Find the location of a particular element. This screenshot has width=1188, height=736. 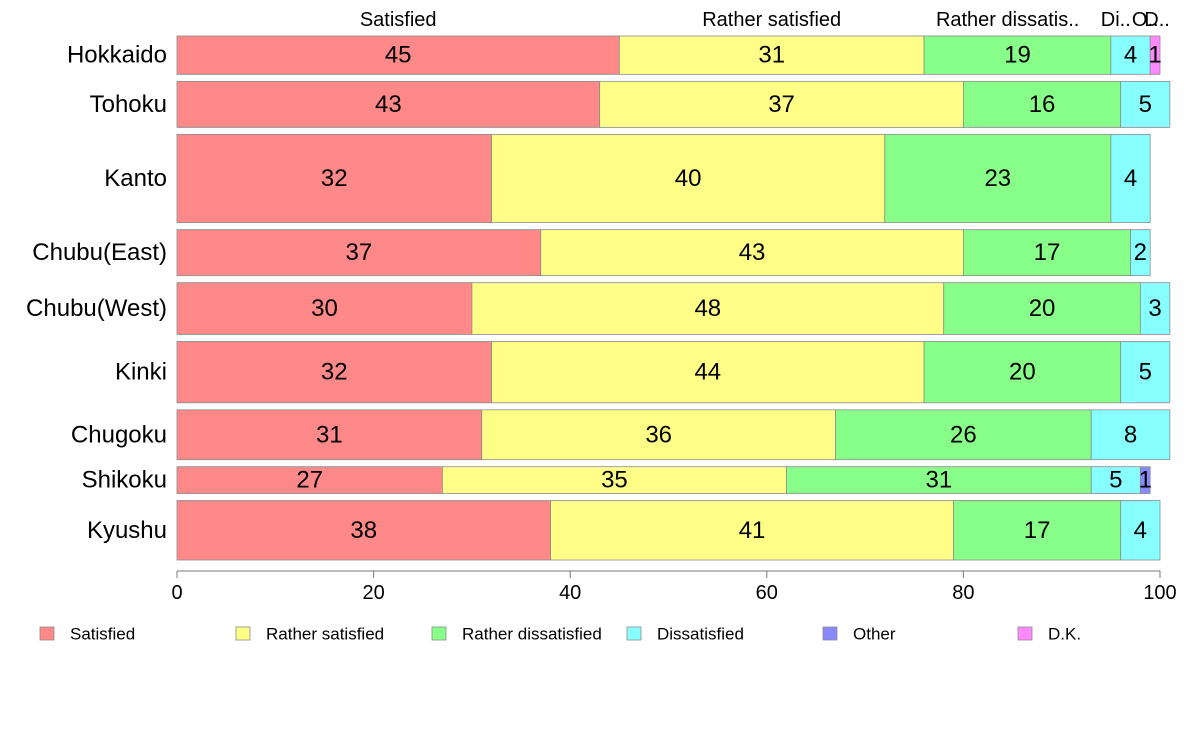

data-label: 36 is located at coordinates (658, 434).